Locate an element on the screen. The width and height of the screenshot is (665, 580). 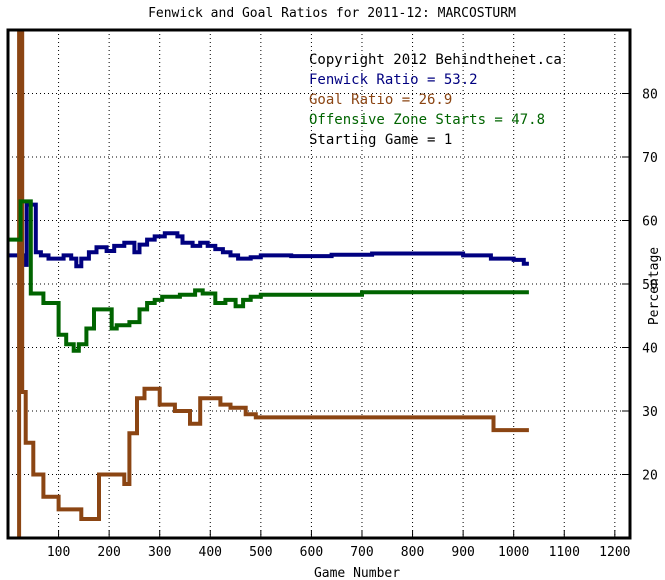
x-tick-label: 900 is located at coordinates (462, 552).